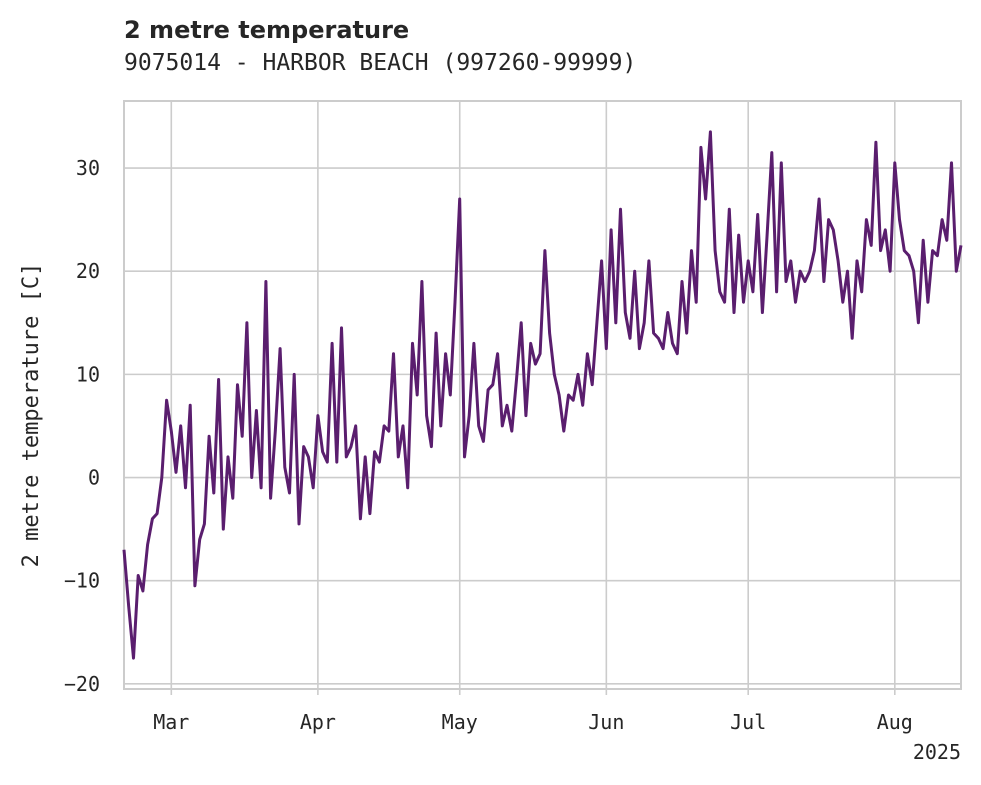 This screenshot has width=981, height=785. Describe the element at coordinates (318, 722) in the screenshot. I see `x-tick-label: Apr` at that location.